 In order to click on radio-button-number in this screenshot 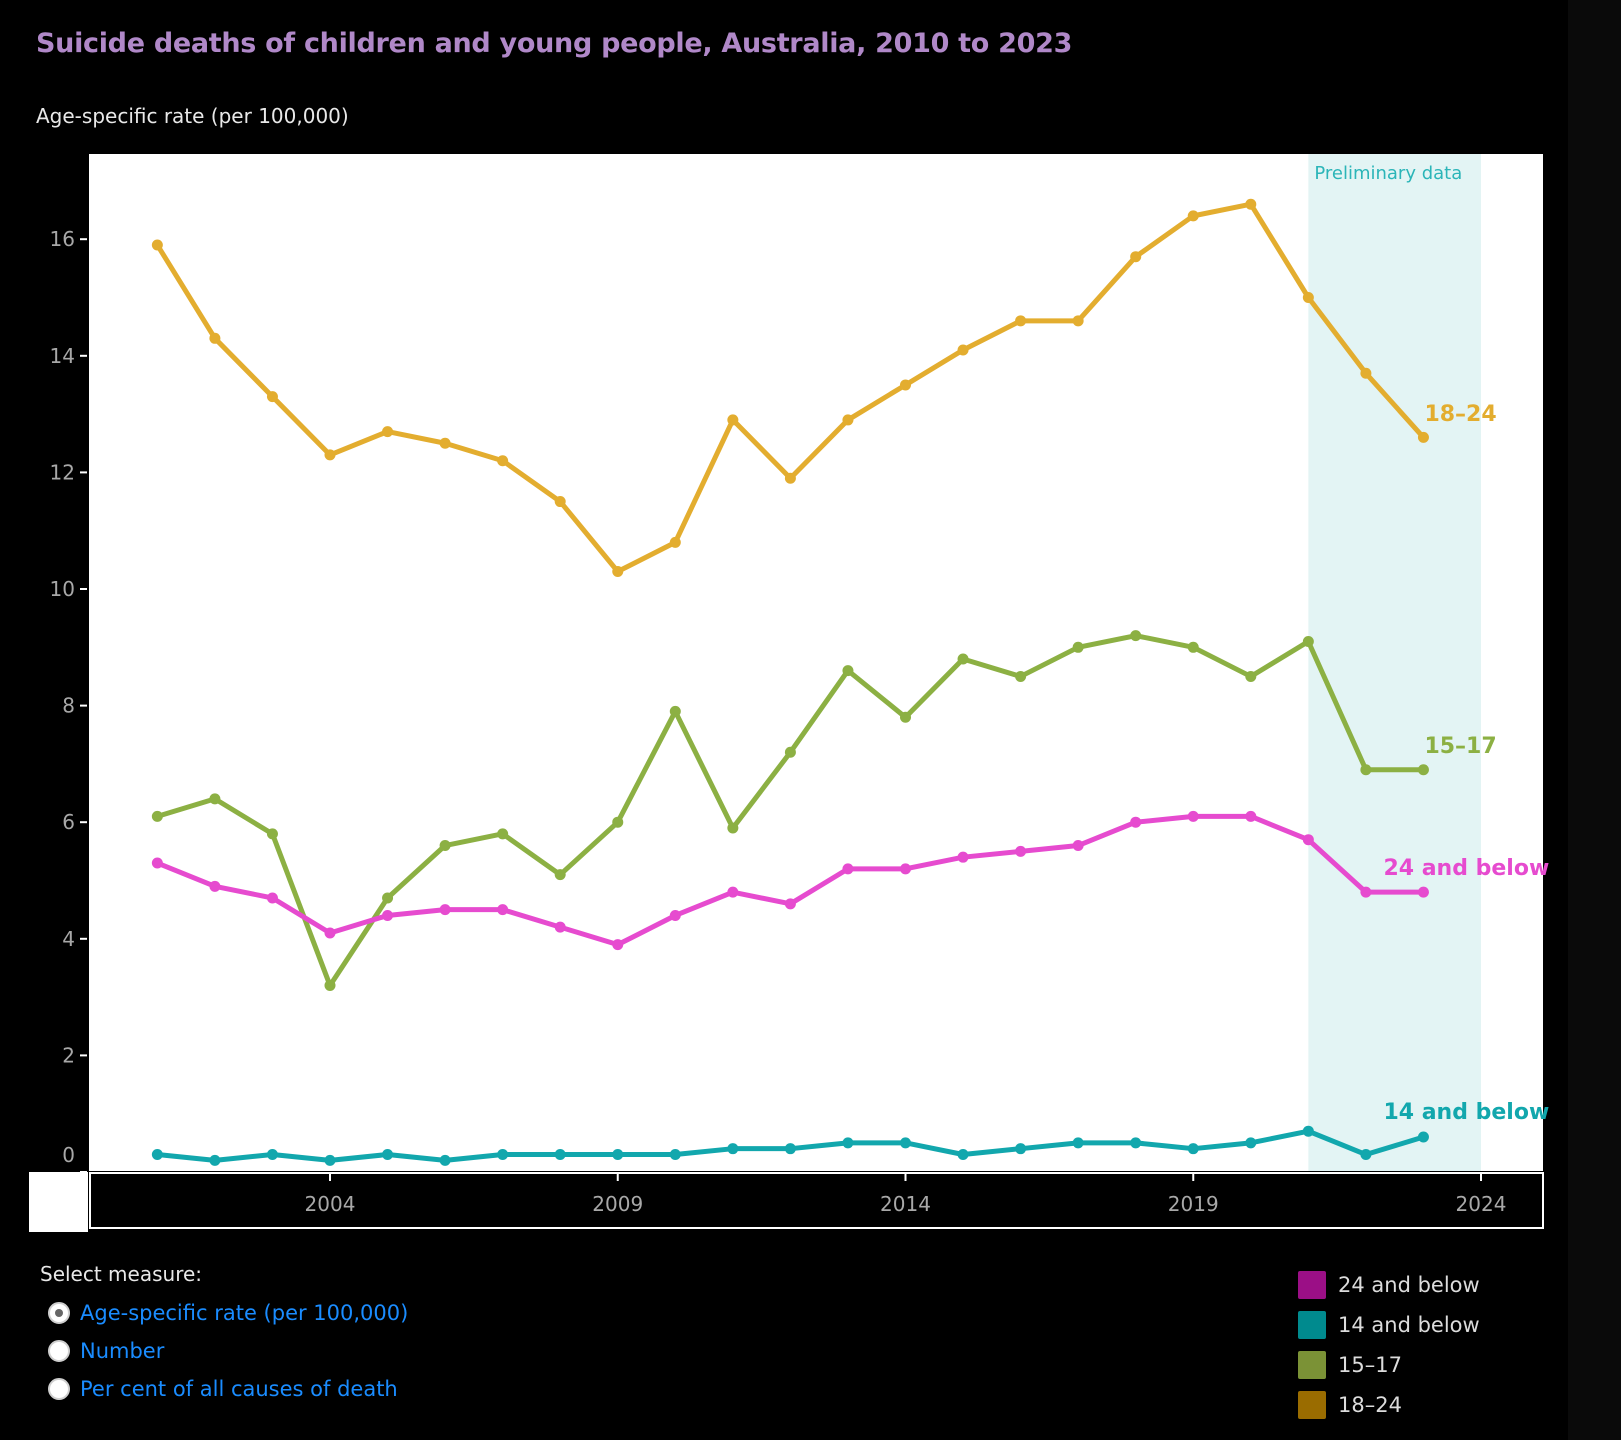, I will do `click(59, 1351)`.